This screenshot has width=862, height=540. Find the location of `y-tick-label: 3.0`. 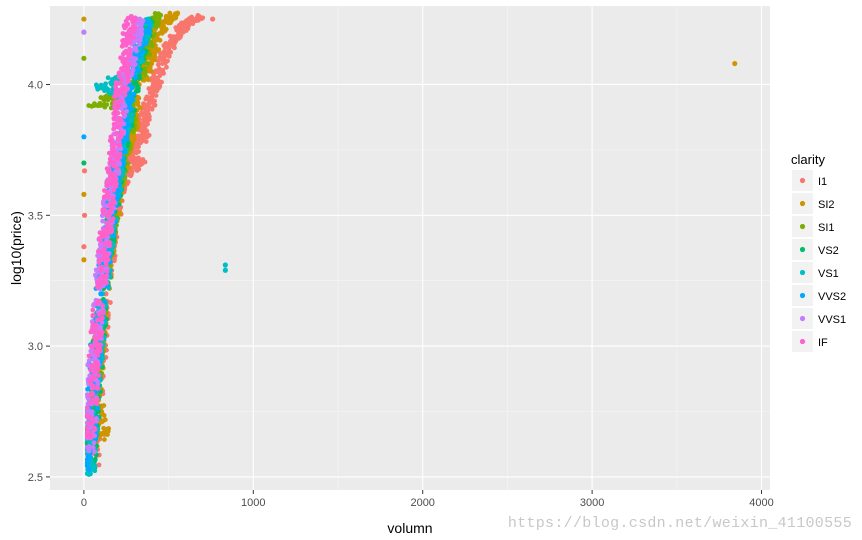

y-tick-label: 3.0 is located at coordinates (35, 347).